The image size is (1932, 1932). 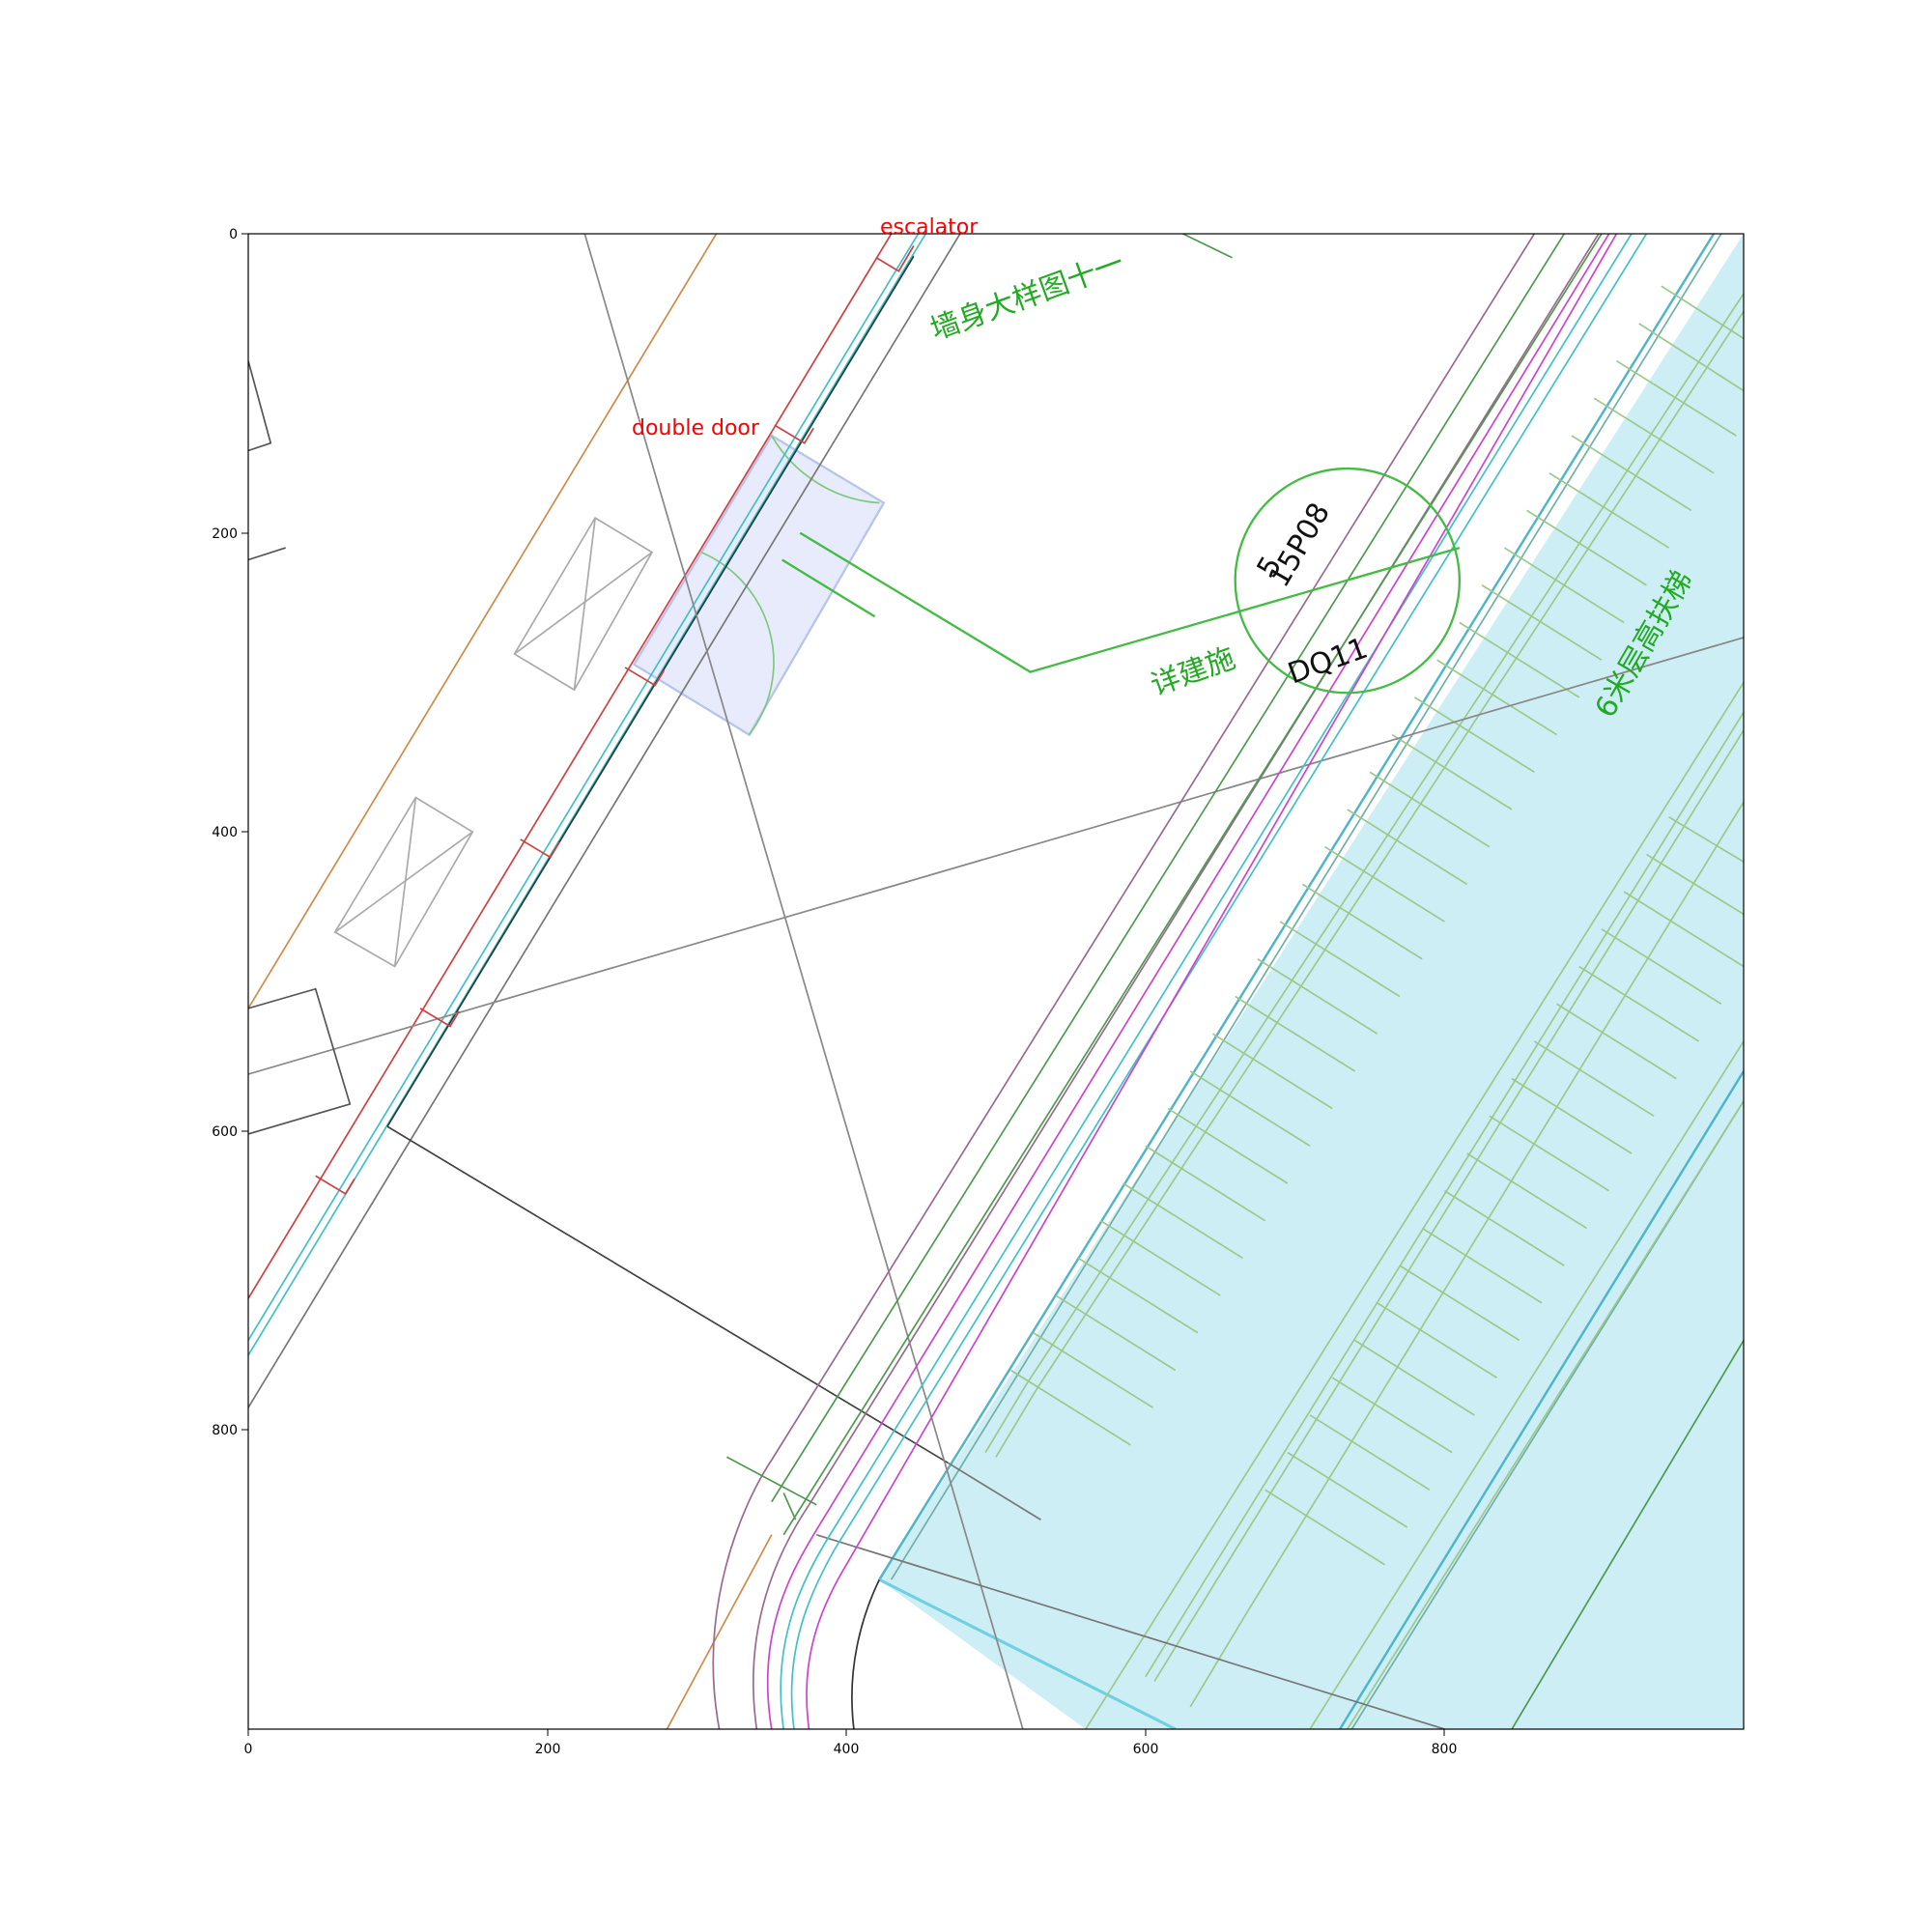 What do you see at coordinates (245, 832) in the screenshot?
I see `y-ticks` at bounding box center [245, 832].